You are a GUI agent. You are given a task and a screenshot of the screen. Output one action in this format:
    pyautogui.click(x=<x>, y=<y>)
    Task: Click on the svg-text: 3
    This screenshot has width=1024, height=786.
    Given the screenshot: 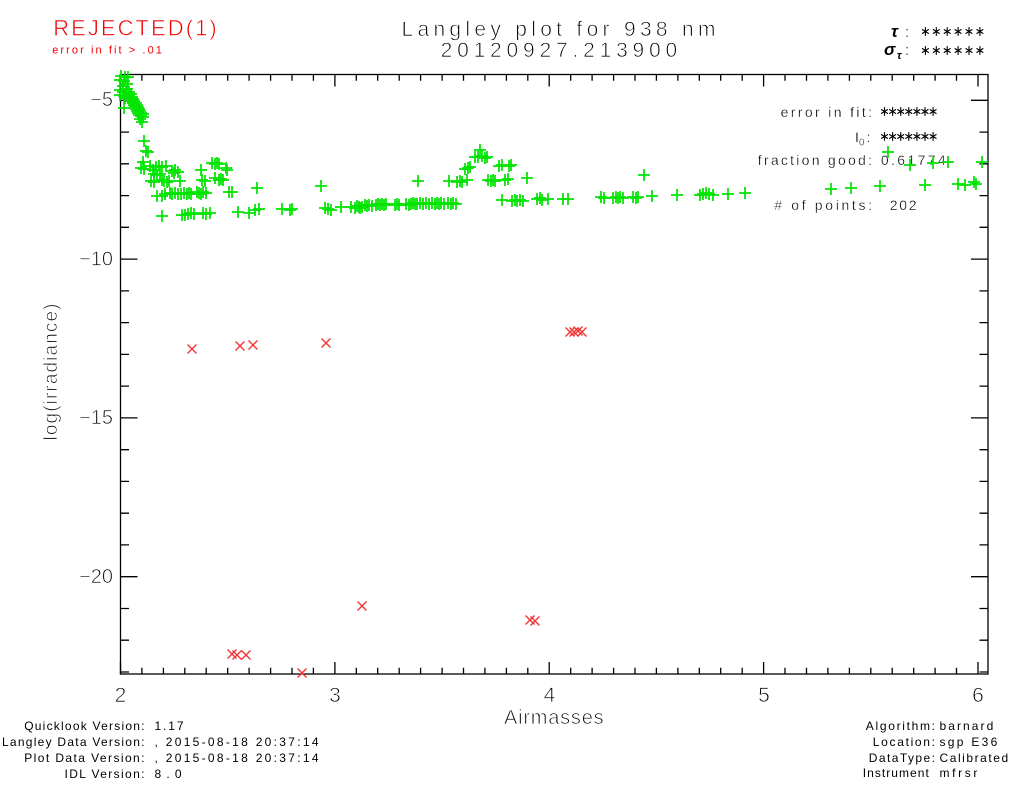 What is the action you would take?
    pyautogui.click(x=335, y=695)
    